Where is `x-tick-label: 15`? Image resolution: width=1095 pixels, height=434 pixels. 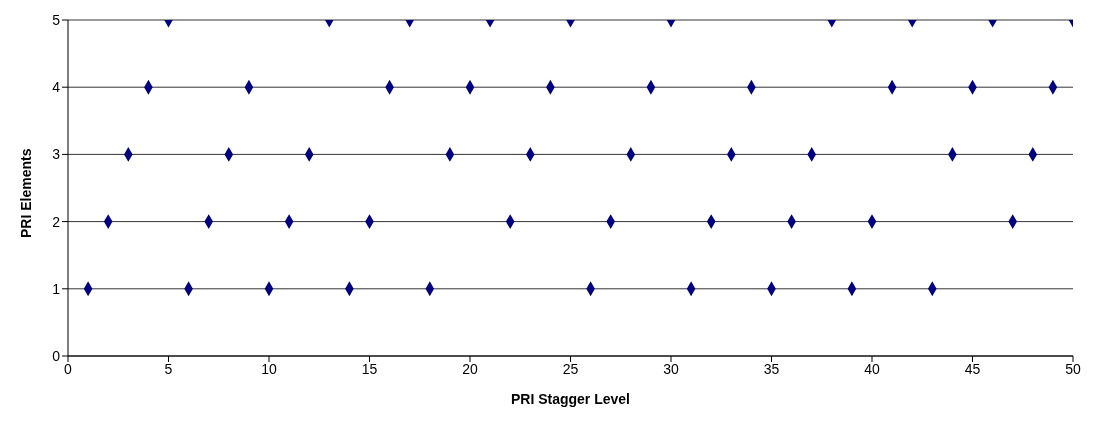
x-tick-label: 15 is located at coordinates (369, 368).